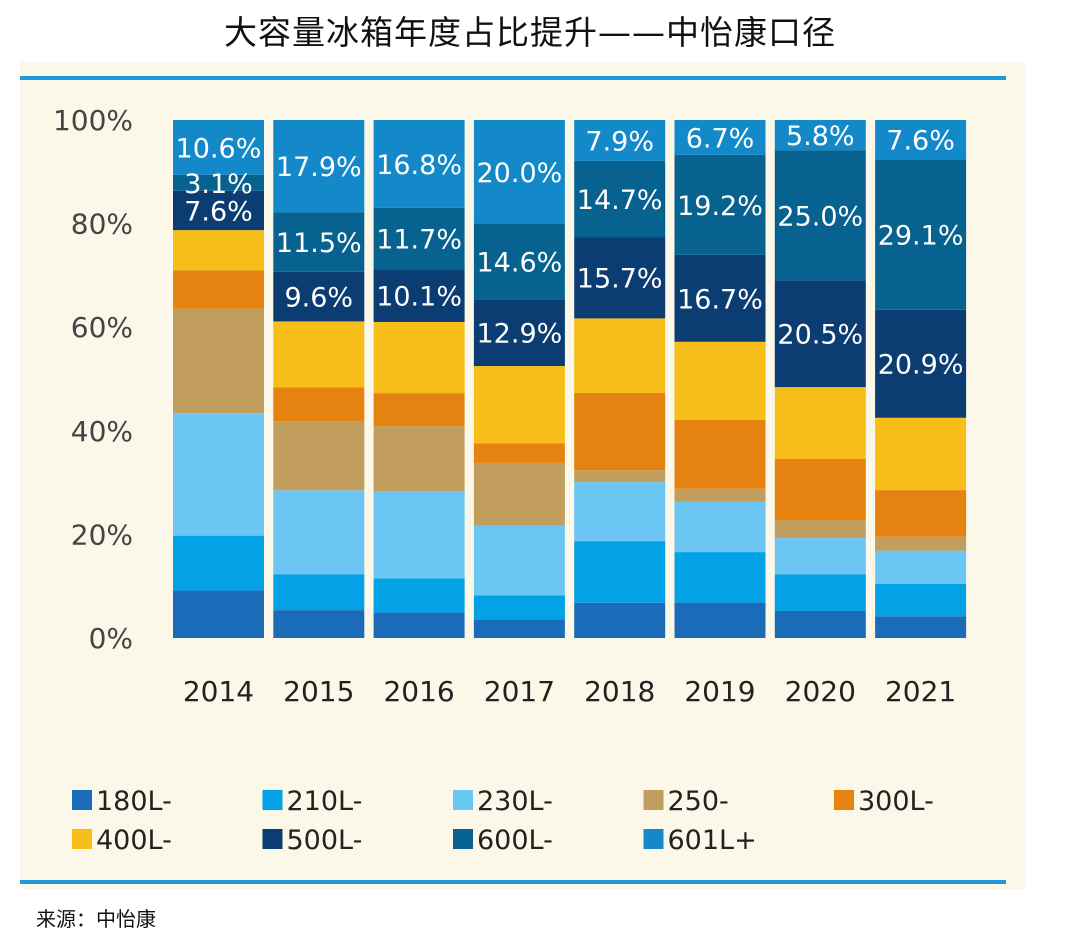 The image size is (1080, 942). What do you see at coordinates (325, 801) in the screenshot?
I see `legend-label: 210L-` at bounding box center [325, 801].